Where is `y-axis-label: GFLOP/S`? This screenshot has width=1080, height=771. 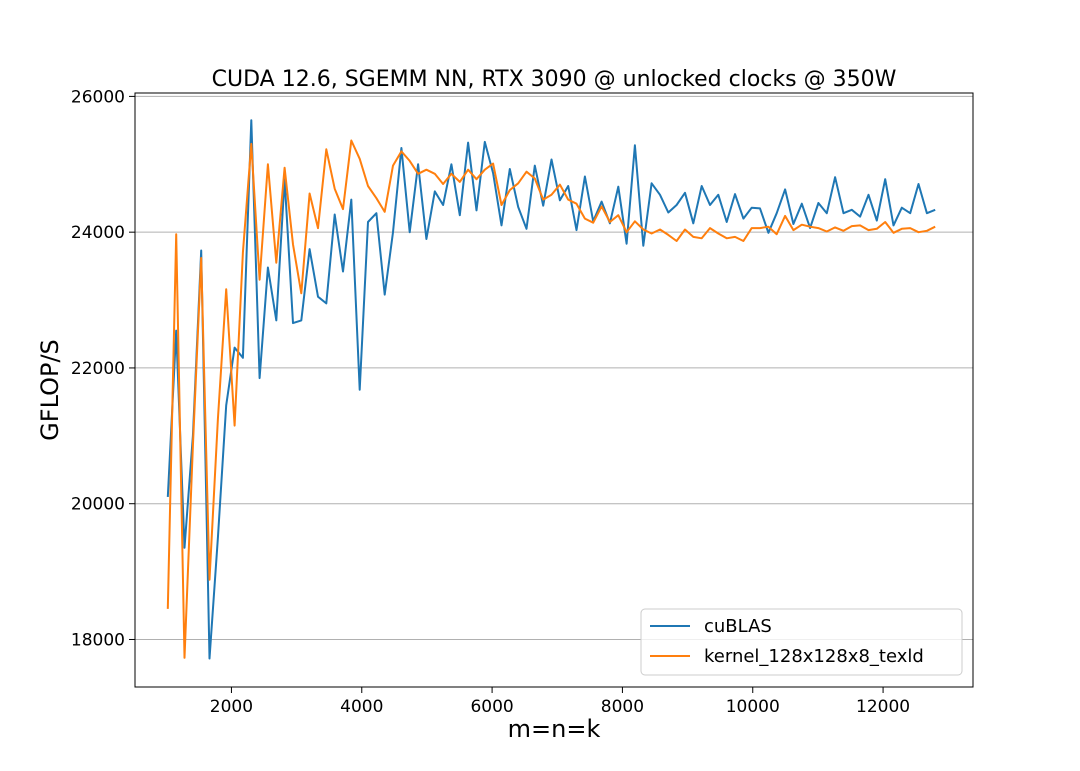
y-axis-label: GFLOP/S is located at coordinates (50, 390).